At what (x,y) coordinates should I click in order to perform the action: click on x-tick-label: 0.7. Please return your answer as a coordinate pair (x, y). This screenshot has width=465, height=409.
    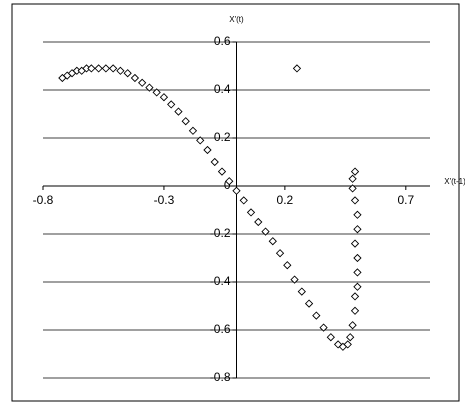
    Looking at the image, I should click on (405, 200).